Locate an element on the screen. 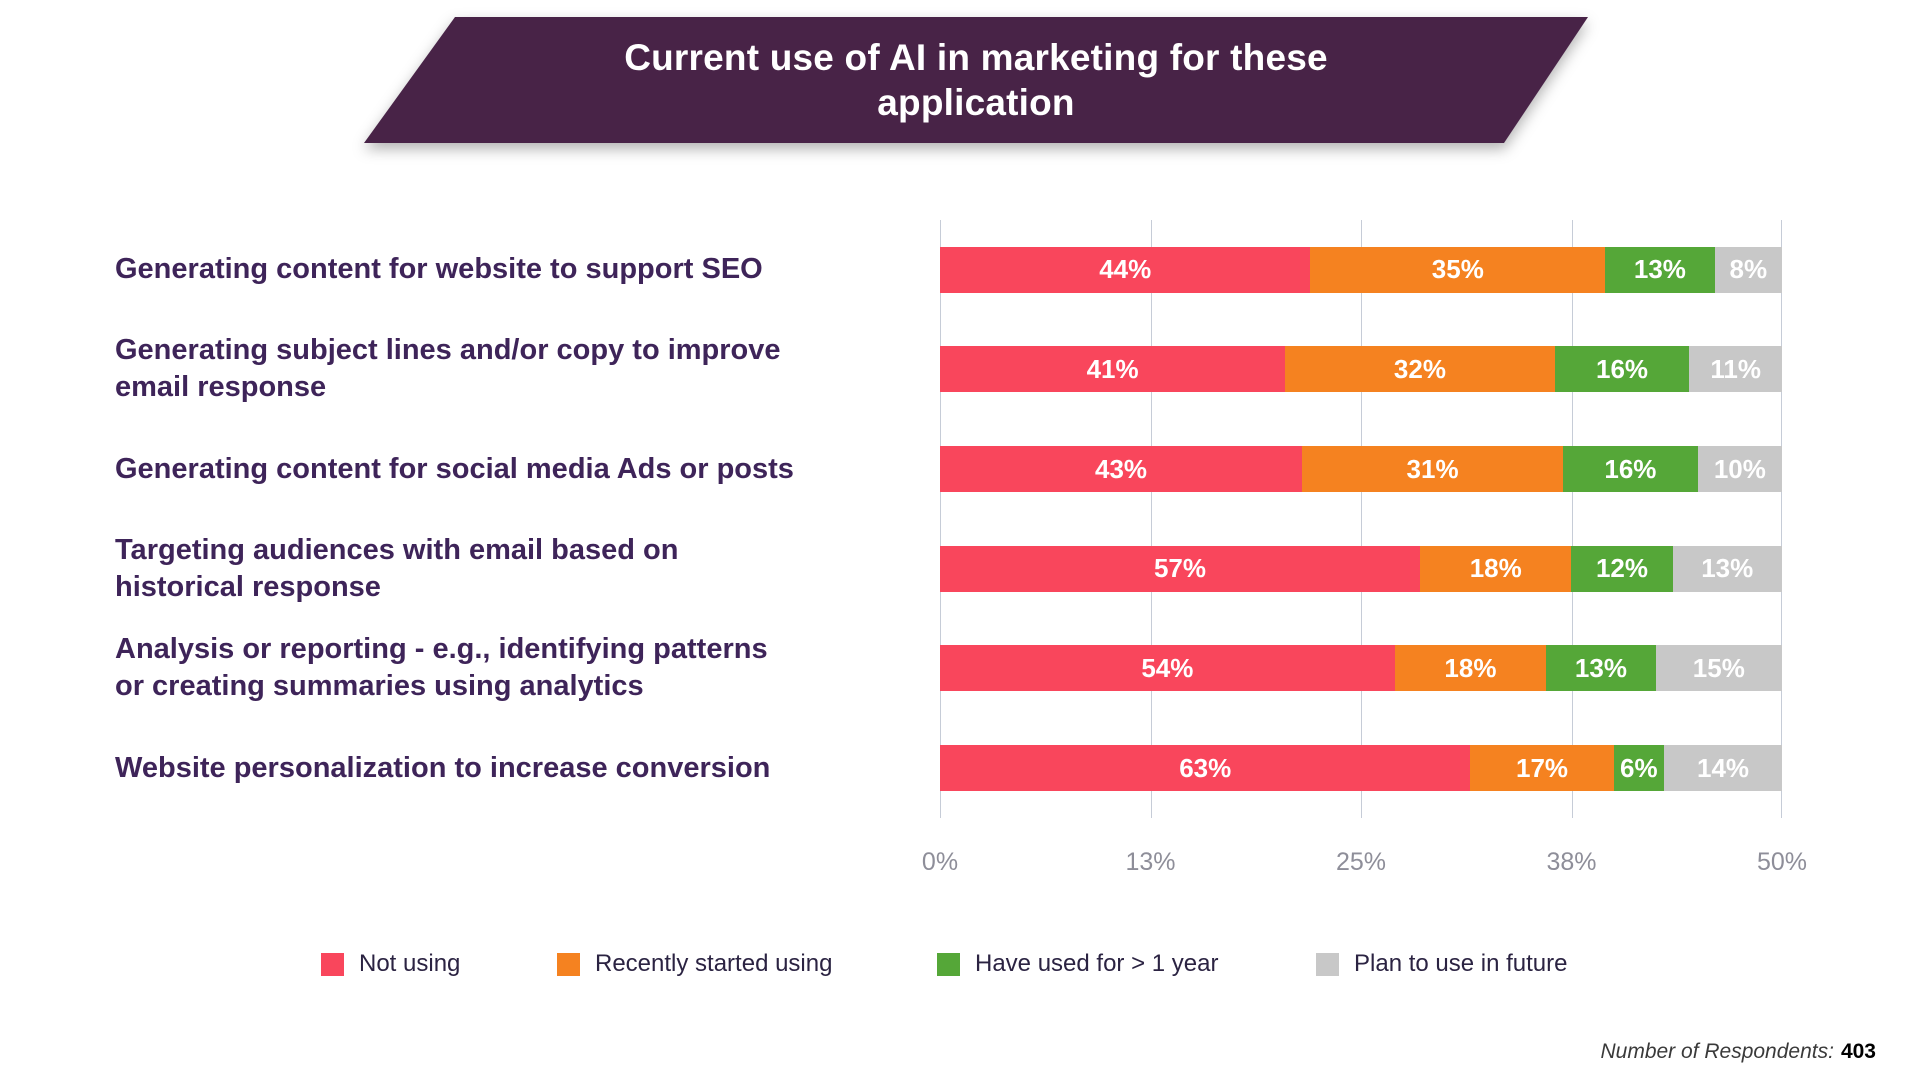 This screenshot has width=1920, height=1080. bar-segment-not-using: 41% is located at coordinates (1113, 369).